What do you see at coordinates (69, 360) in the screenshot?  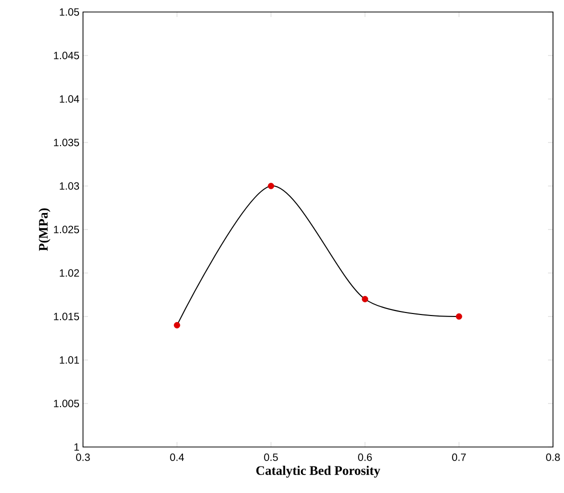 I see `y-tick-label: 1.01` at bounding box center [69, 360].